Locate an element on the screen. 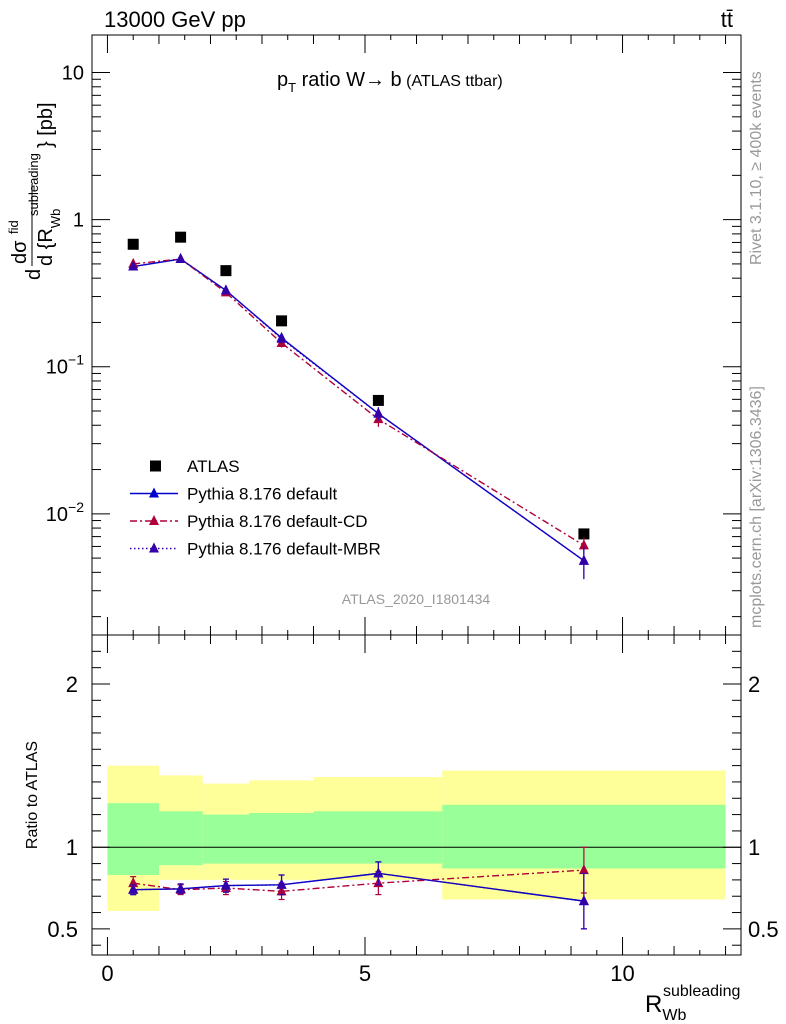  ratio-y-tick-label-right: 1 is located at coordinates (754, 847).